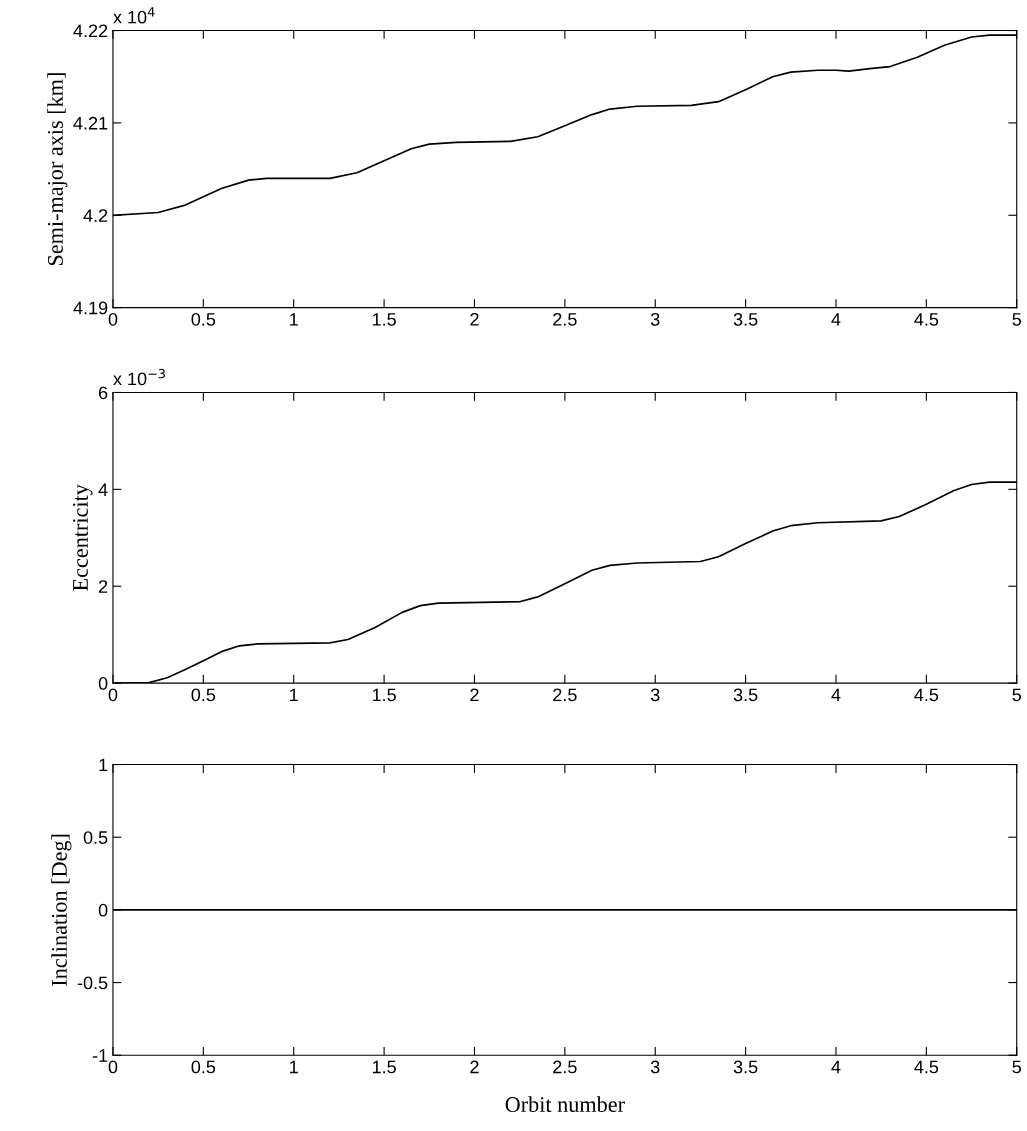 This screenshot has width=1027, height=1131. I want to click on y-tick-label: 4.21, so click(90, 123).